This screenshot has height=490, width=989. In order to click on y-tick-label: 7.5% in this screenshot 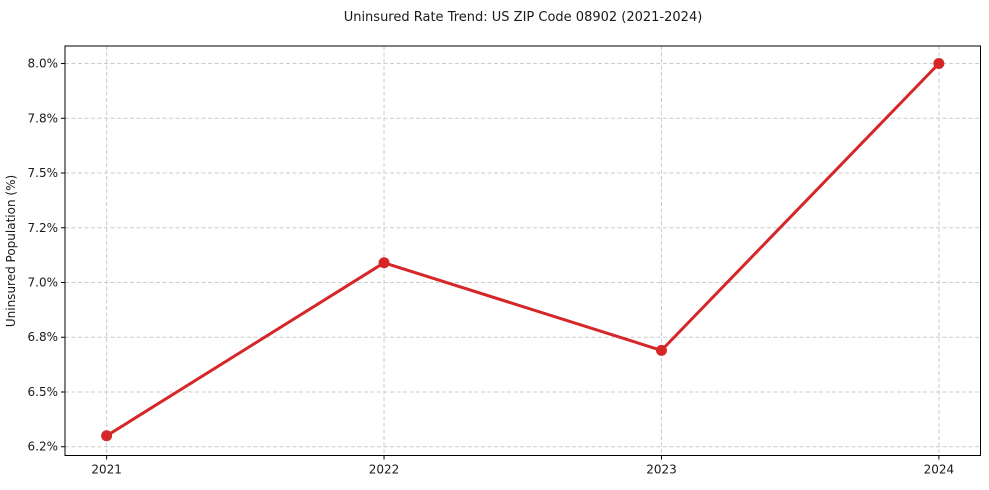, I will do `click(43, 173)`.